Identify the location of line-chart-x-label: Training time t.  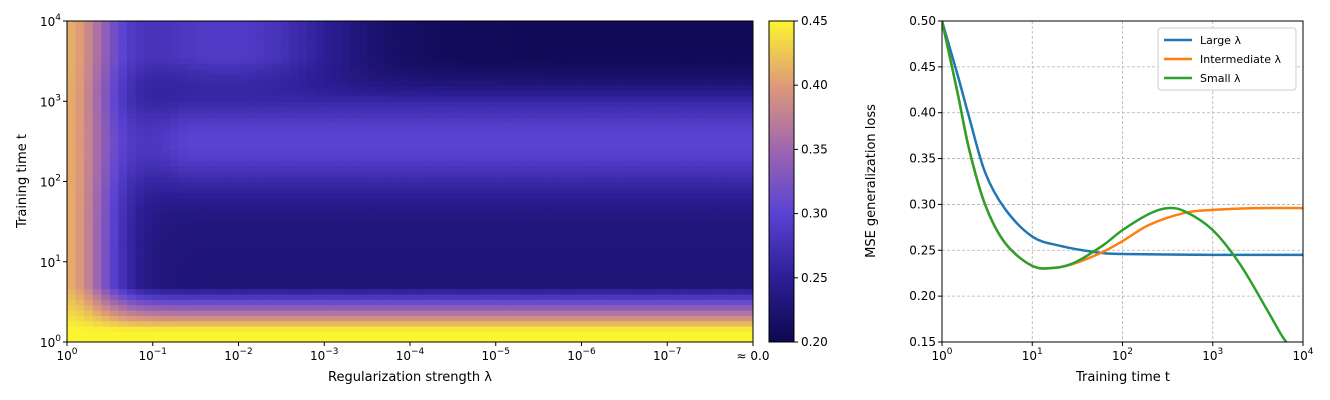
(1122, 377).